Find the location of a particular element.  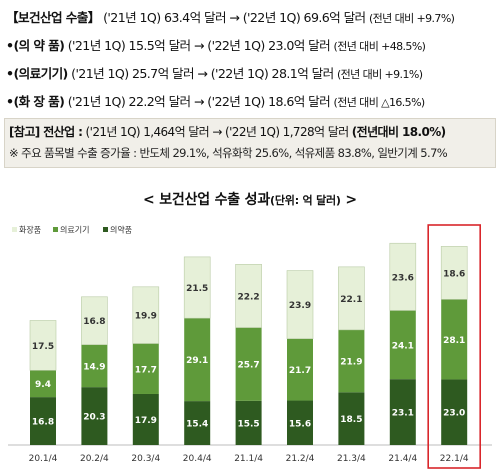

data-label: 19.9 is located at coordinates (146, 317).